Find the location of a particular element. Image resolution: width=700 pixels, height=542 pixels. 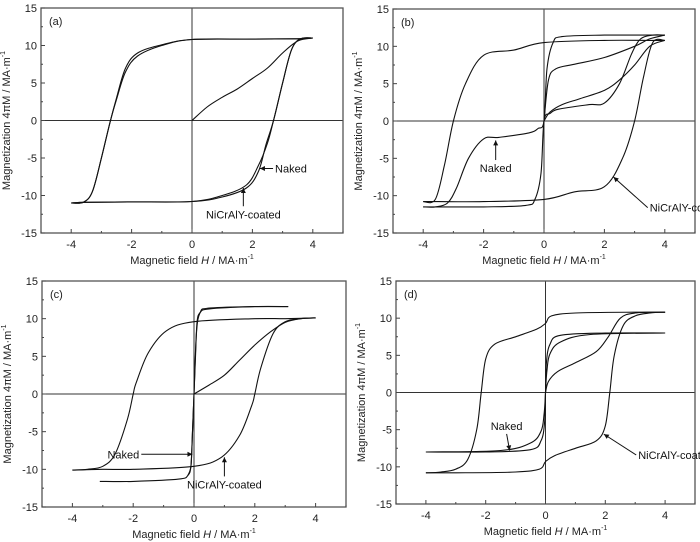

panel-label: (c) is located at coordinates (56, 295).